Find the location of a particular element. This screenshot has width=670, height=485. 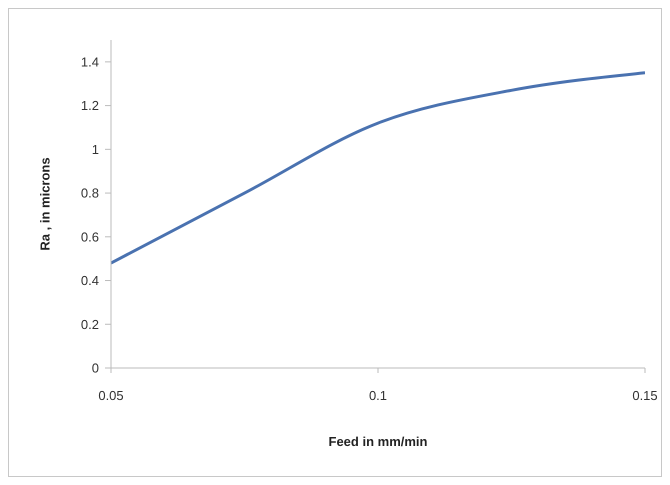

y-tick-label: 1 is located at coordinates (95, 149).